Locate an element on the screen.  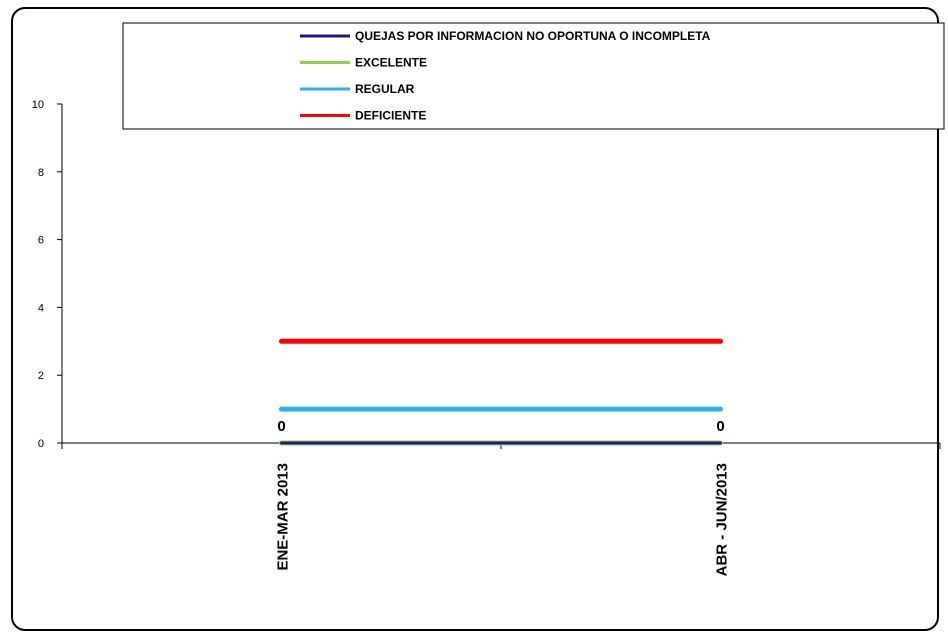
legend-label: REGULAR is located at coordinates (385, 89).